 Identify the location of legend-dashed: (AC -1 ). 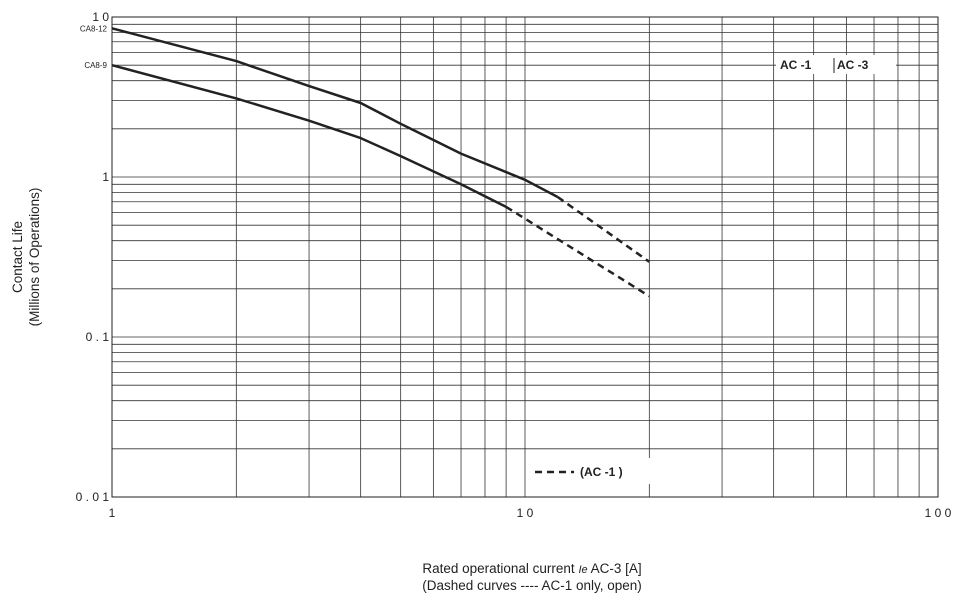
(594, 471).